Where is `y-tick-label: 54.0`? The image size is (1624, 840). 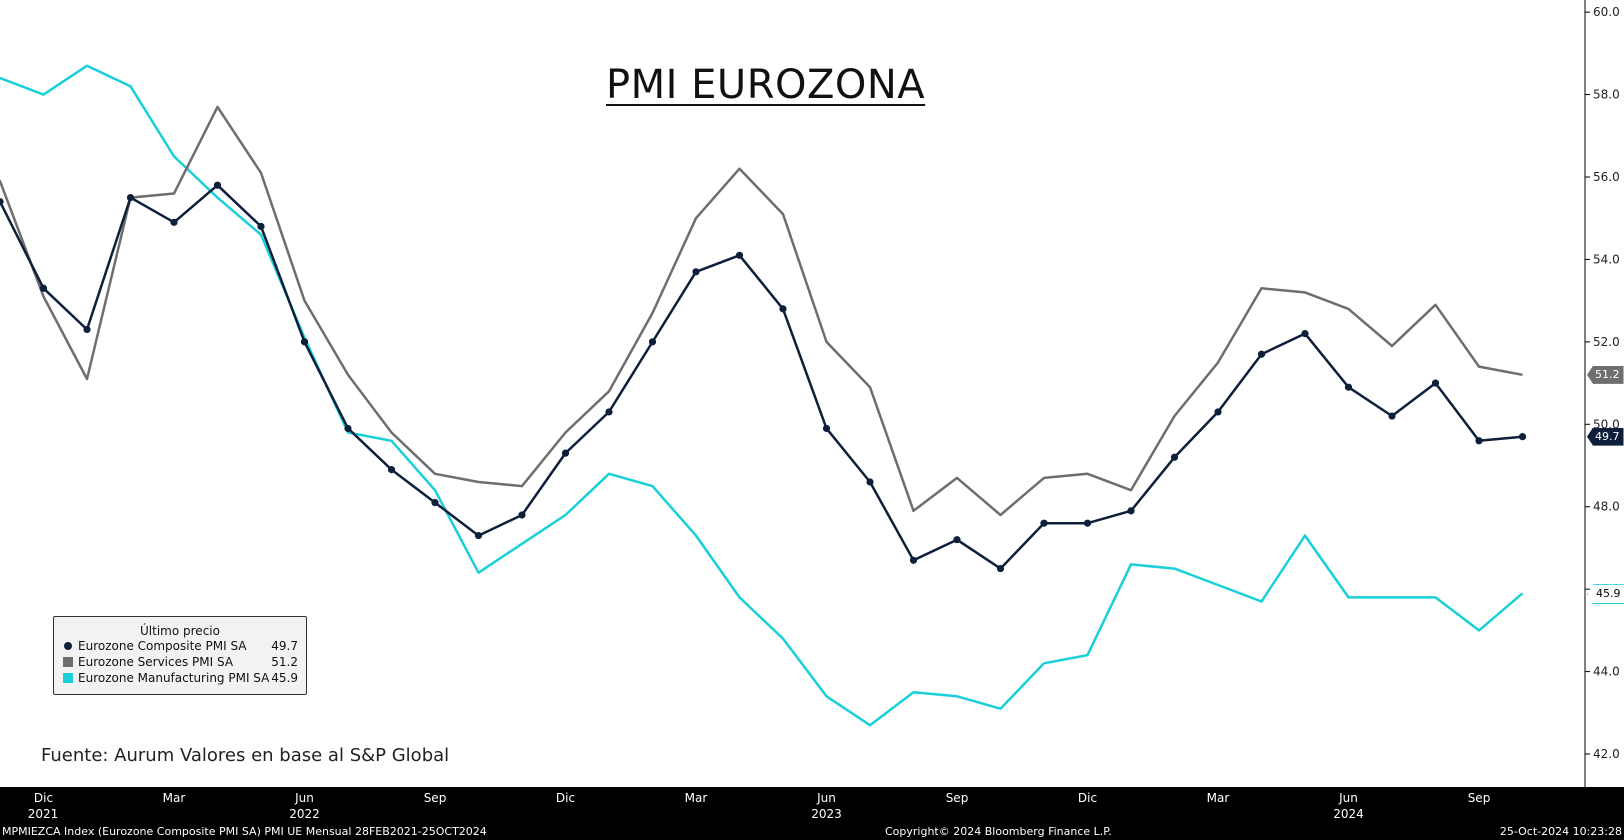
y-tick-label: 54.0 is located at coordinates (1606, 259).